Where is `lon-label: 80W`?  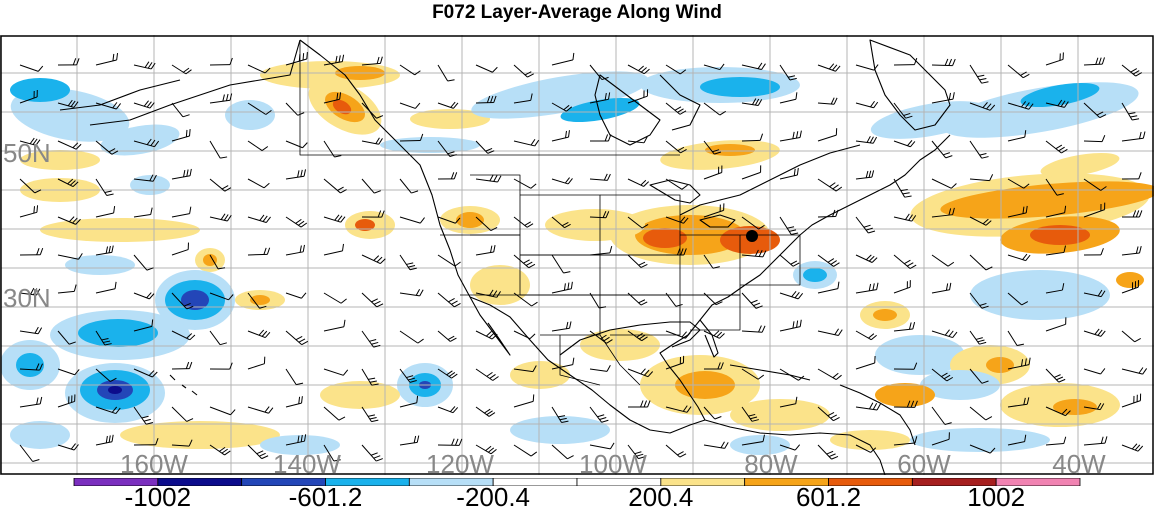 lon-label: 80W is located at coordinates (771, 462).